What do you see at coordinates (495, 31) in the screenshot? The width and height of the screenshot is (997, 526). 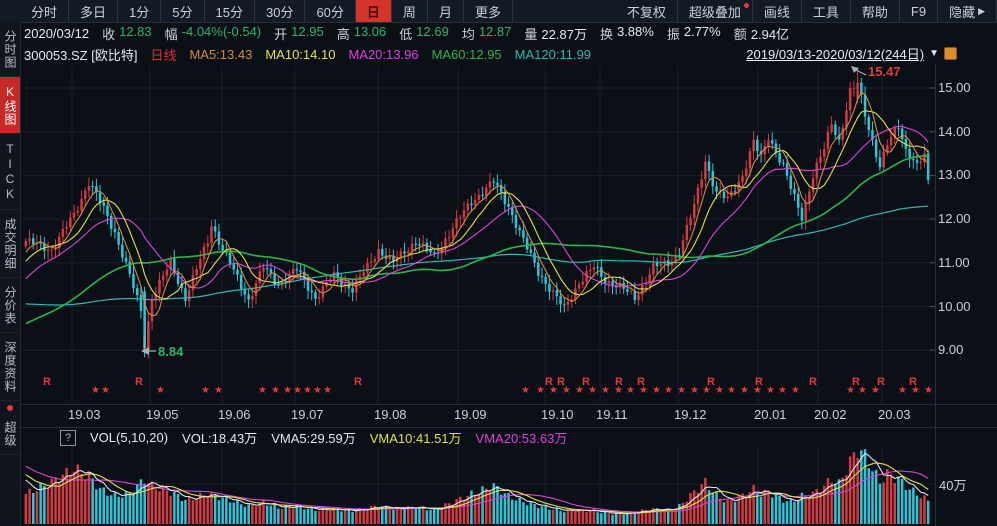 I see `quote-field-value: 12.87` at bounding box center [495, 31].